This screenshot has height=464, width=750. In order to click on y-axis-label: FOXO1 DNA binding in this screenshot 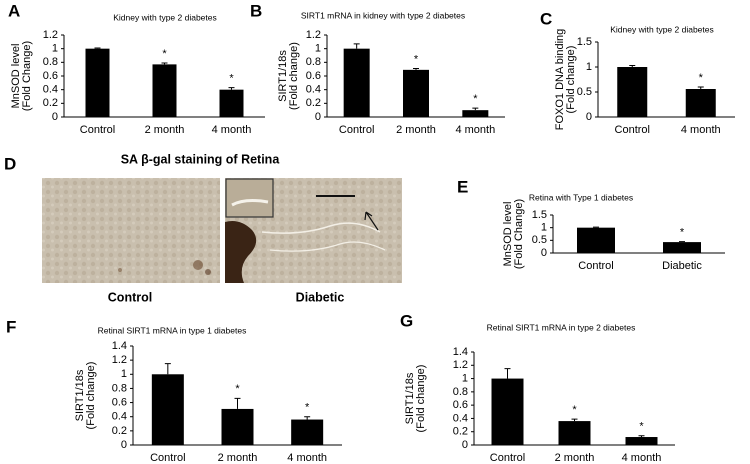, I will do `click(560, 80)`.